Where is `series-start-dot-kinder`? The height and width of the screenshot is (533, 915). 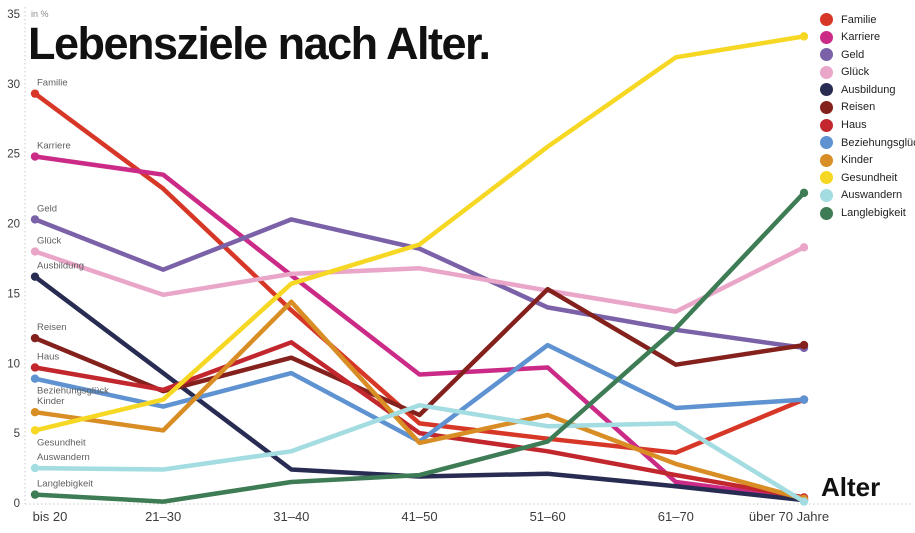 series-start-dot-kinder is located at coordinates (35, 412).